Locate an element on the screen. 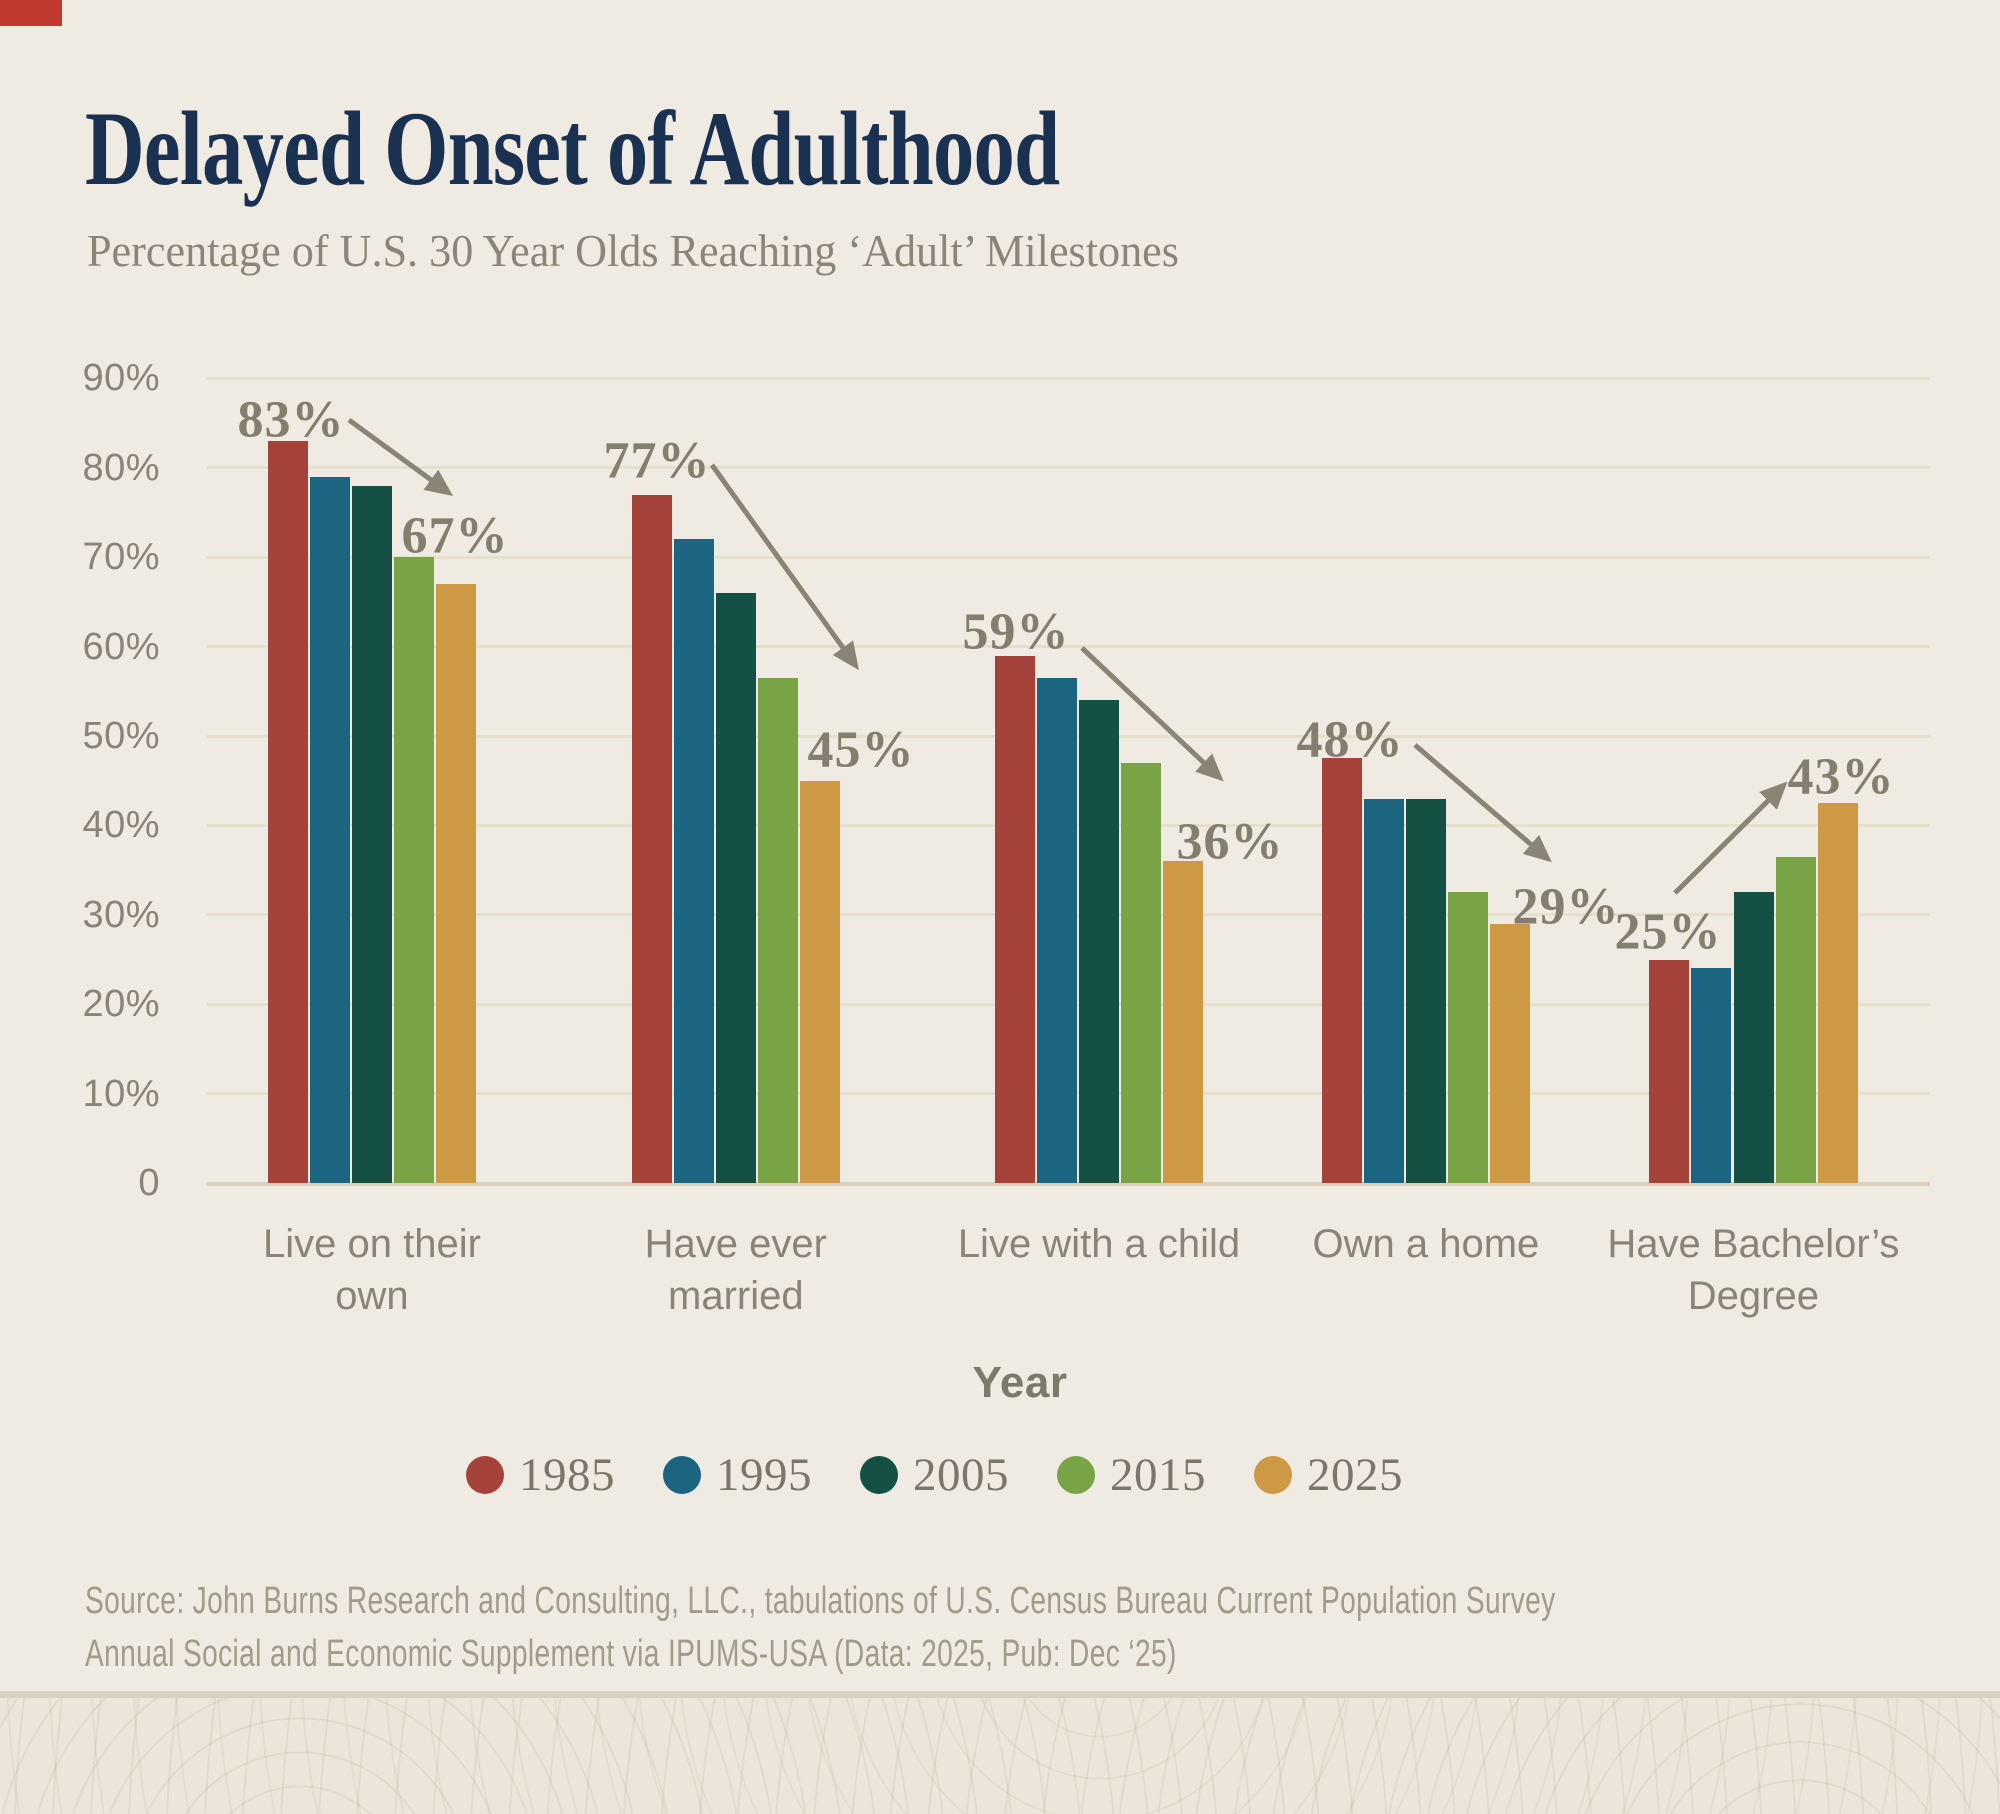  bar-live-with-a-child-2015 is located at coordinates (1141, 972).